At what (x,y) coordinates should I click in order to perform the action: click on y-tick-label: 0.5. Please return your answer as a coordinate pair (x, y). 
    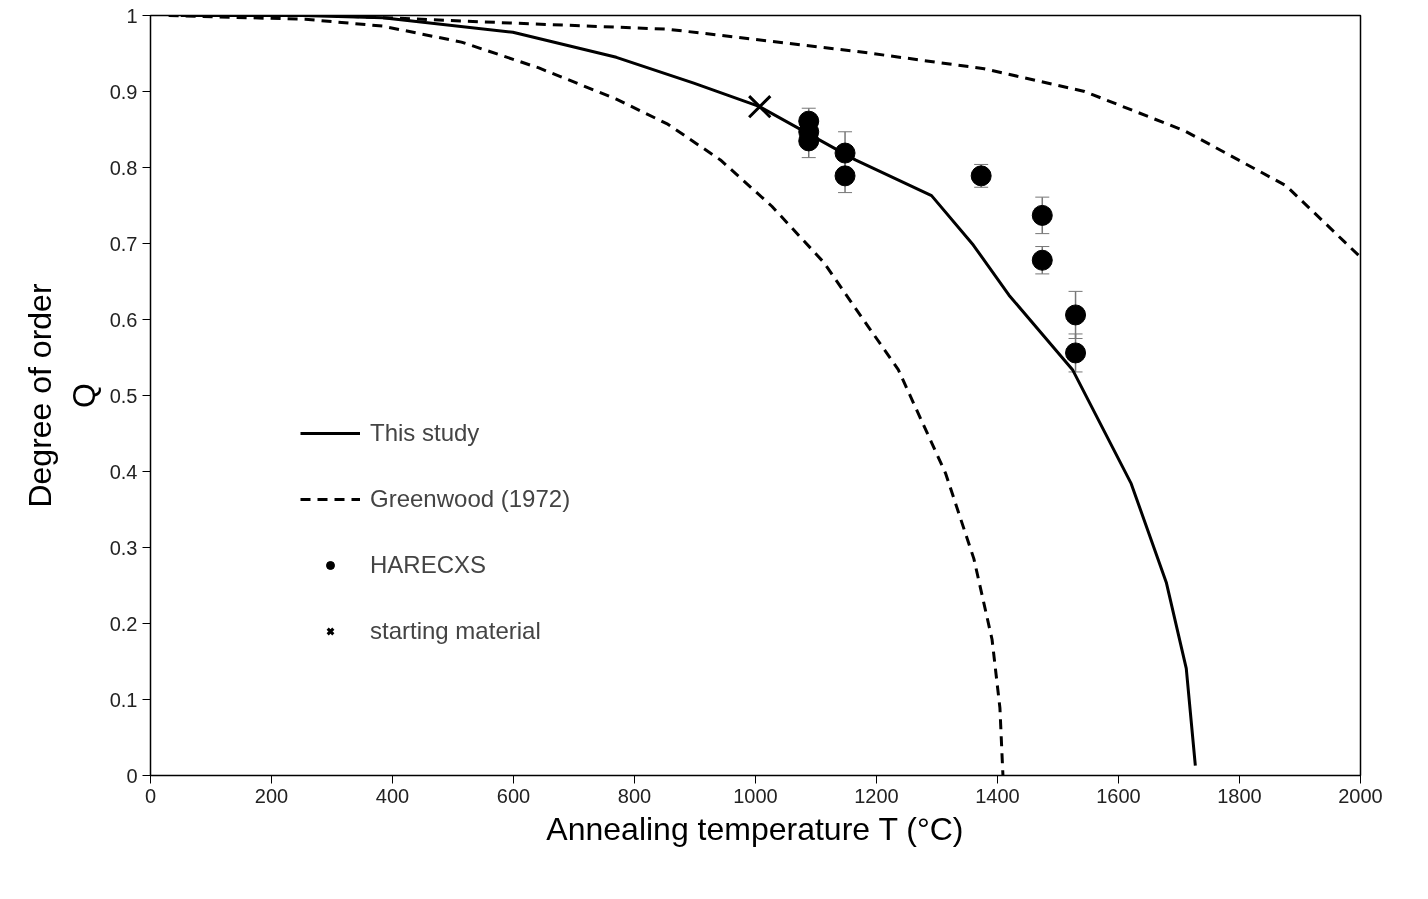
    Looking at the image, I should click on (123, 395).